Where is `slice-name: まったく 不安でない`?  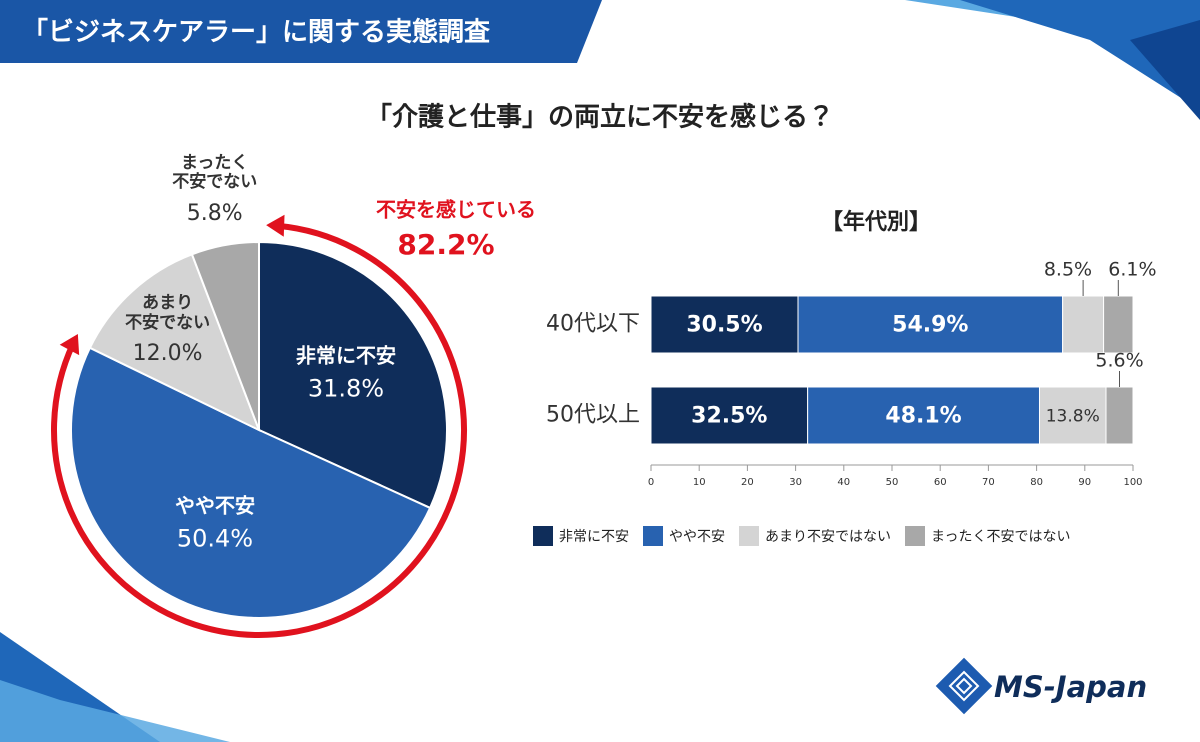 slice-name: まったく 不安でない is located at coordinates (215, 172).